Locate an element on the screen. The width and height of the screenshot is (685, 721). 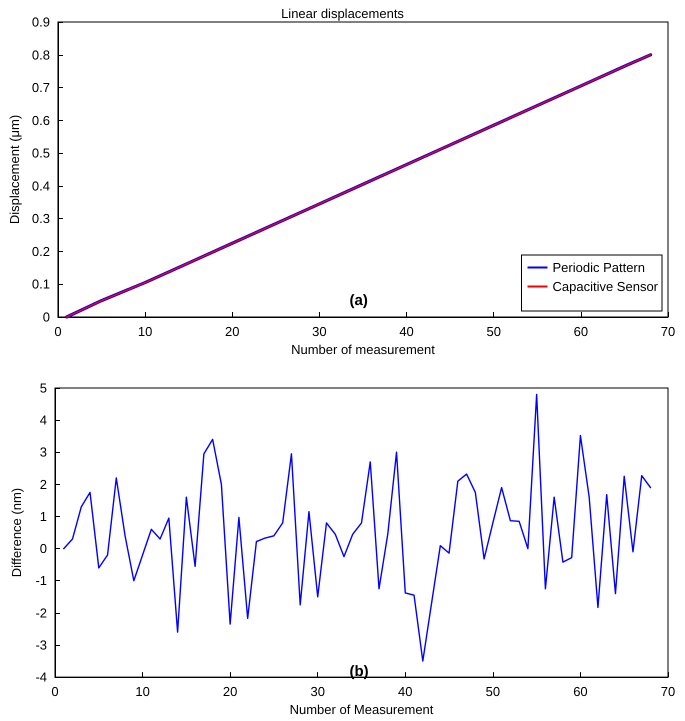
y-tick-label: 0.7 is located at coordinates (41, 88).